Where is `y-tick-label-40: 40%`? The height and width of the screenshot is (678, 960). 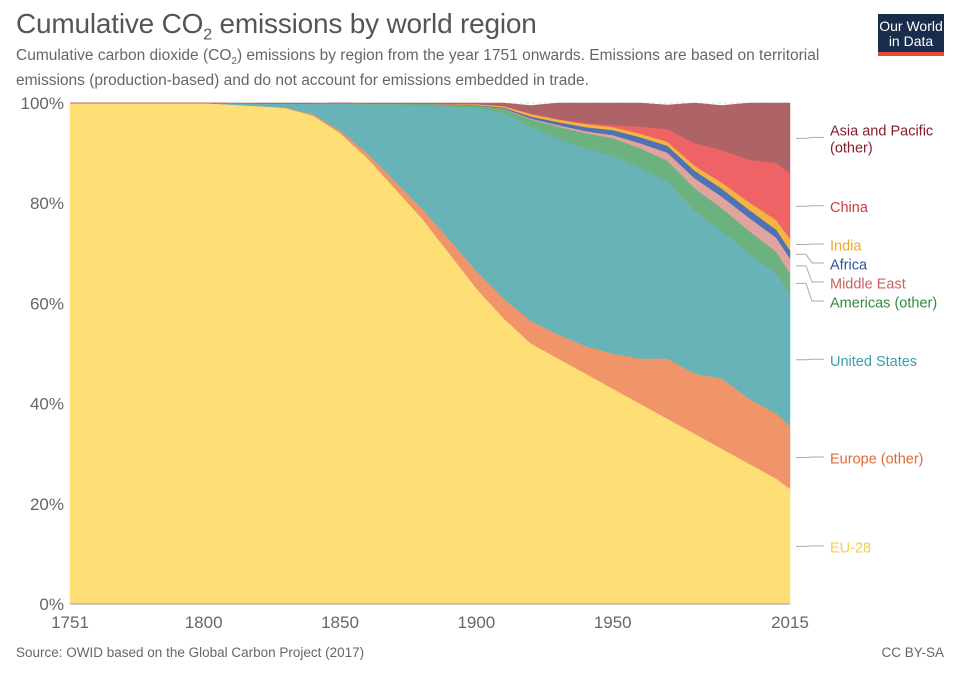 y-tick-label-40: 40% is located at coordinates (47, 404).